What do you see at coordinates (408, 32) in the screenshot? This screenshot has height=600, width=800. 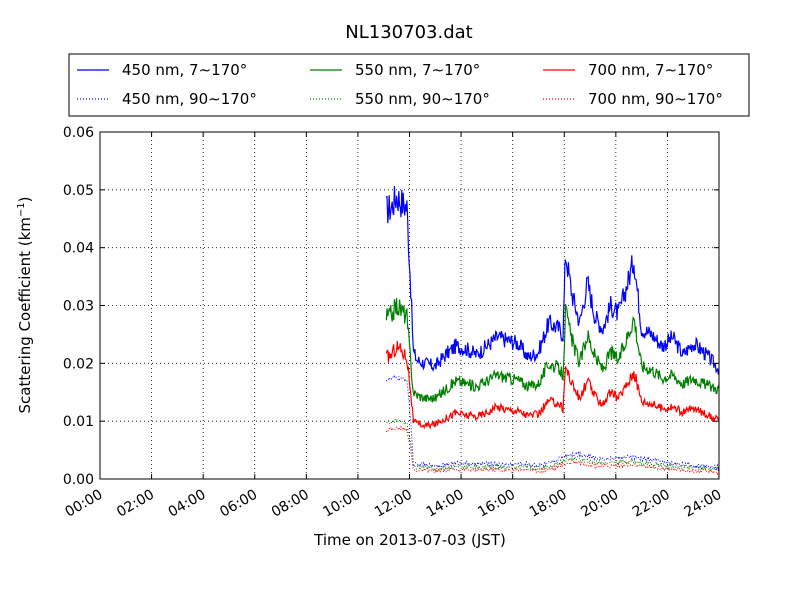 I see `chart-title: NL130703.dat` at bounding box center [408, 32].